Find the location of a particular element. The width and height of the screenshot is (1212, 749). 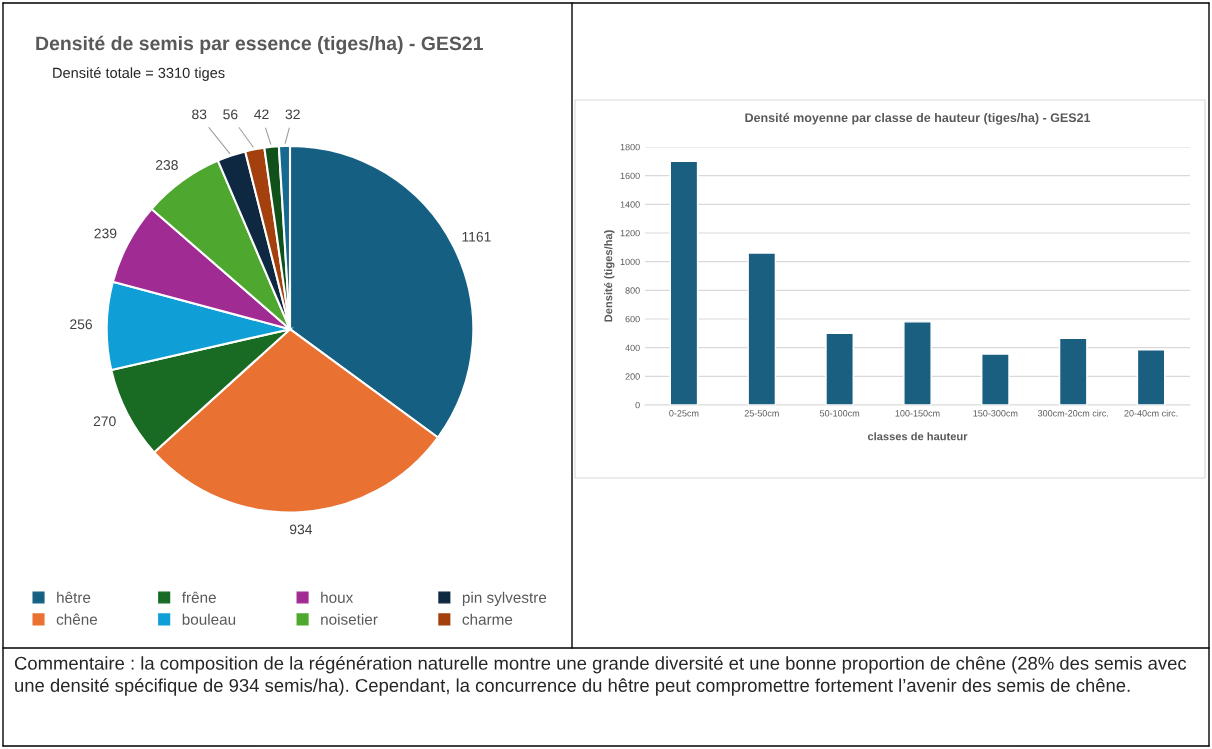

y-tick-label: 800 is located at coordinates (632, 290).